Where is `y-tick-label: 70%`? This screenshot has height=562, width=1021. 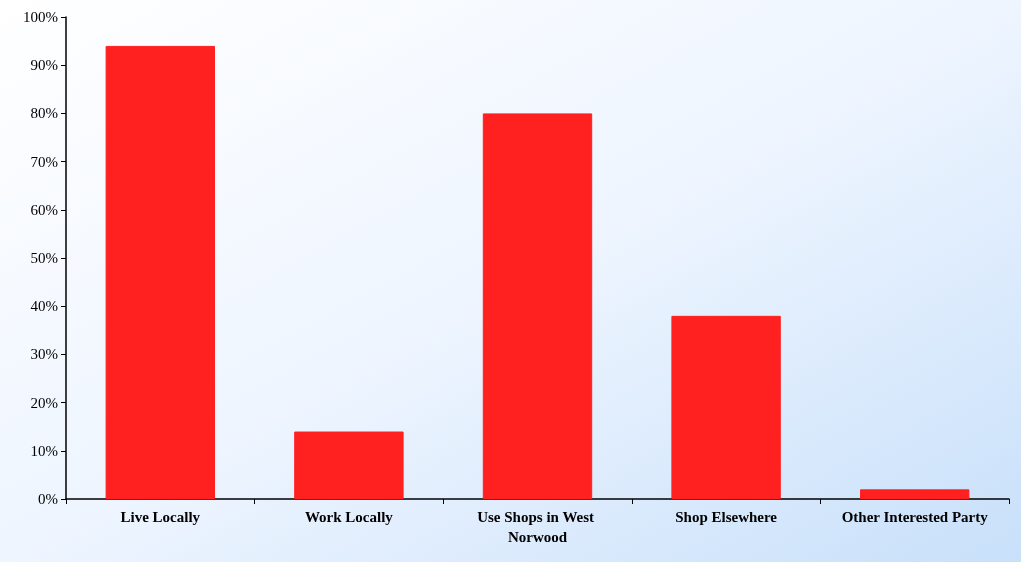 y-tick-label: 70% is located at coordinates (44, 161).